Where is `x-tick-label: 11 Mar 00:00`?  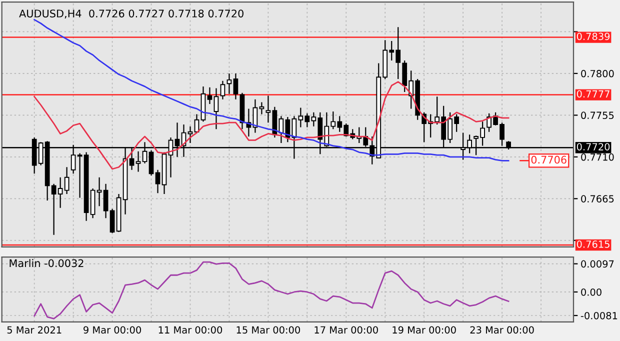 x-tick-label: 11 Mar 00:00 is located at coordinates (190, 330).